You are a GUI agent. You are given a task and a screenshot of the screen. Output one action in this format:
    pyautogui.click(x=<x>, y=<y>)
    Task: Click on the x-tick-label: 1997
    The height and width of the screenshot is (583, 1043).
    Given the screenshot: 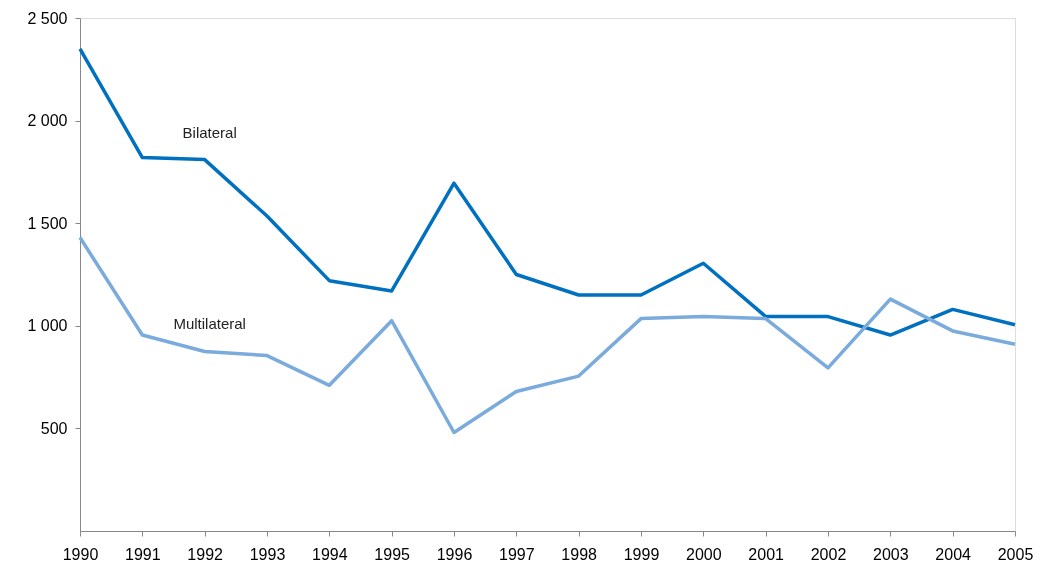 What is the action you would take?
    pyautogui.click(x=517, y=554)
    